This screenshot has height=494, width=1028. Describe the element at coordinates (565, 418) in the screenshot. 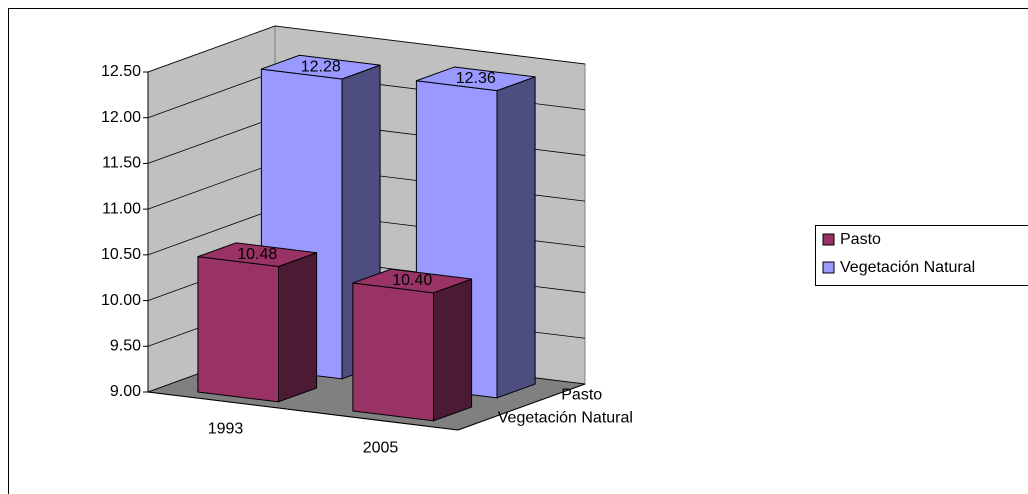

I see `depth-label: Vegetación Natural` at that location.